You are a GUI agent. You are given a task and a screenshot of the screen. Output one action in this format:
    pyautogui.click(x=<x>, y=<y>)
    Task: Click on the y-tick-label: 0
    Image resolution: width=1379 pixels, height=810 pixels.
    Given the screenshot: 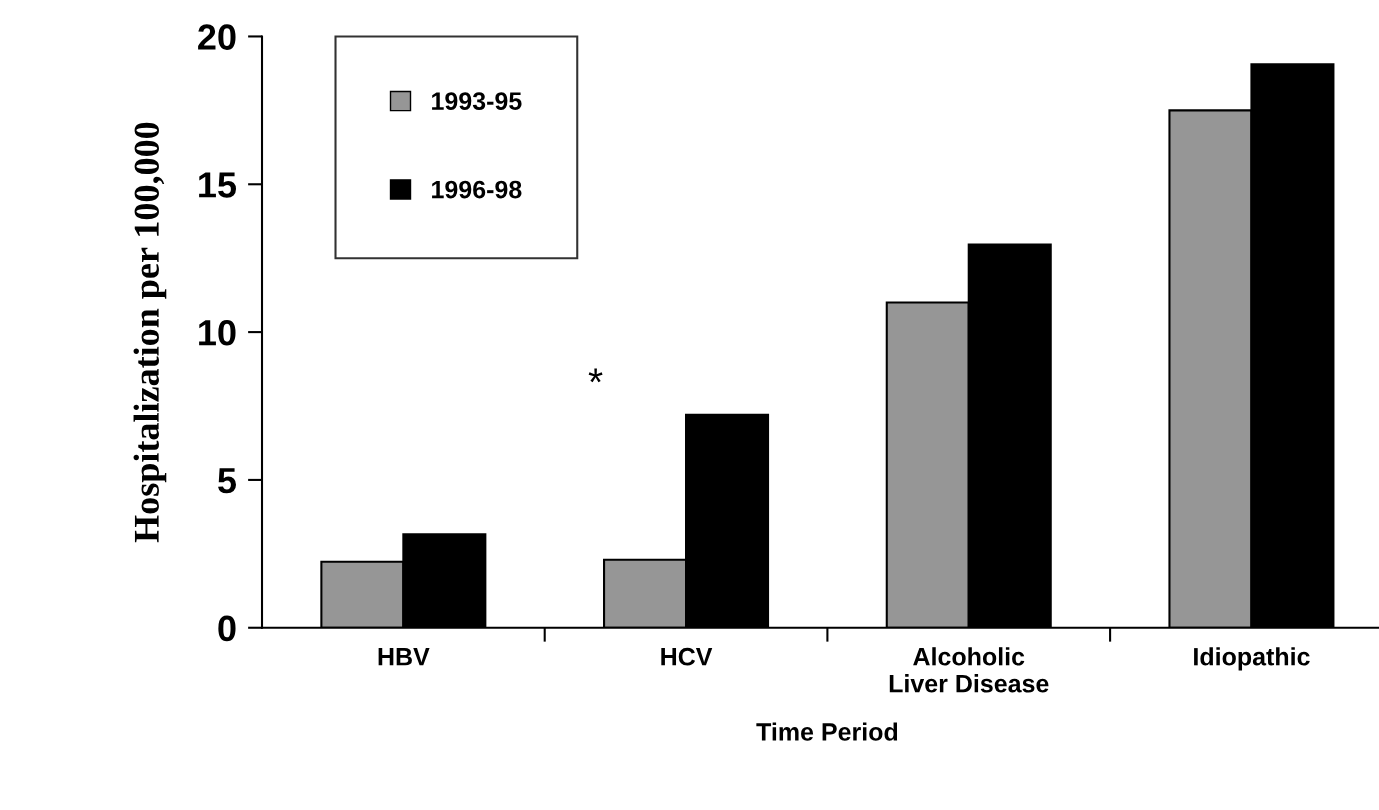 What is the action you would take?
    pyautogui.click(x=227, y=628)
    